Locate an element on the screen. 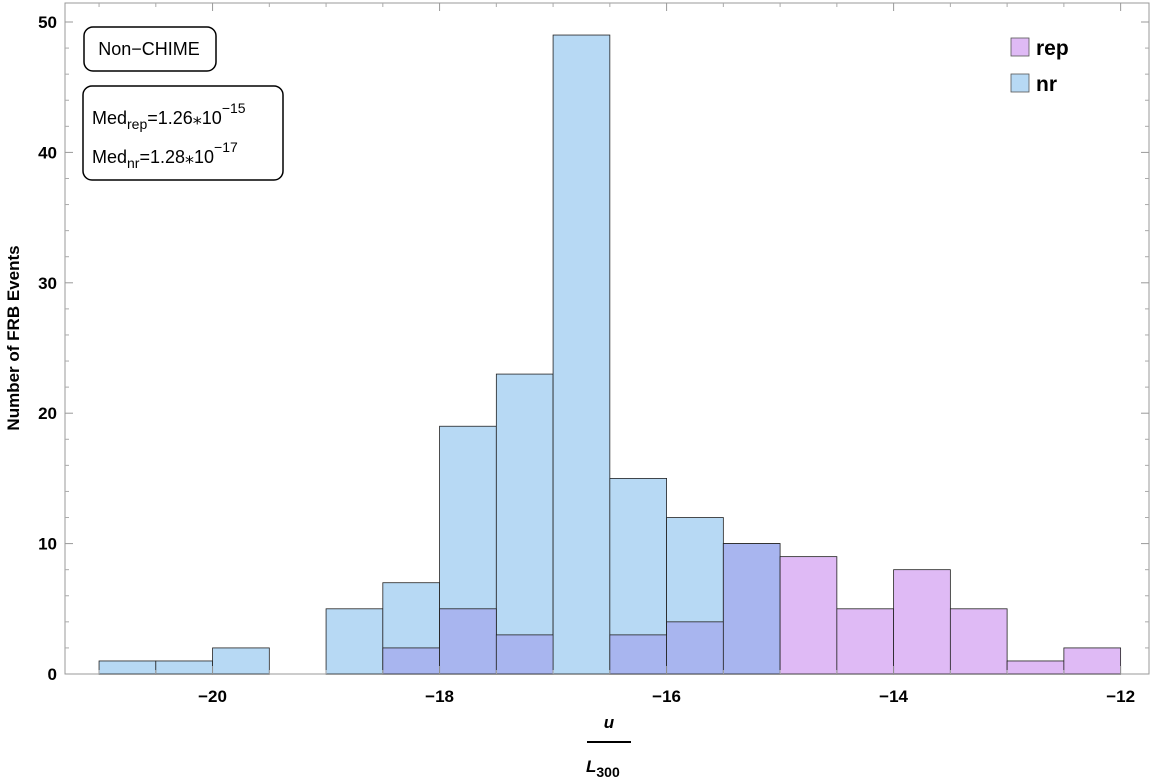 This screenshot has height=779, width=1152. x-axis-title: u L300 is located at coordinates (608, 746).